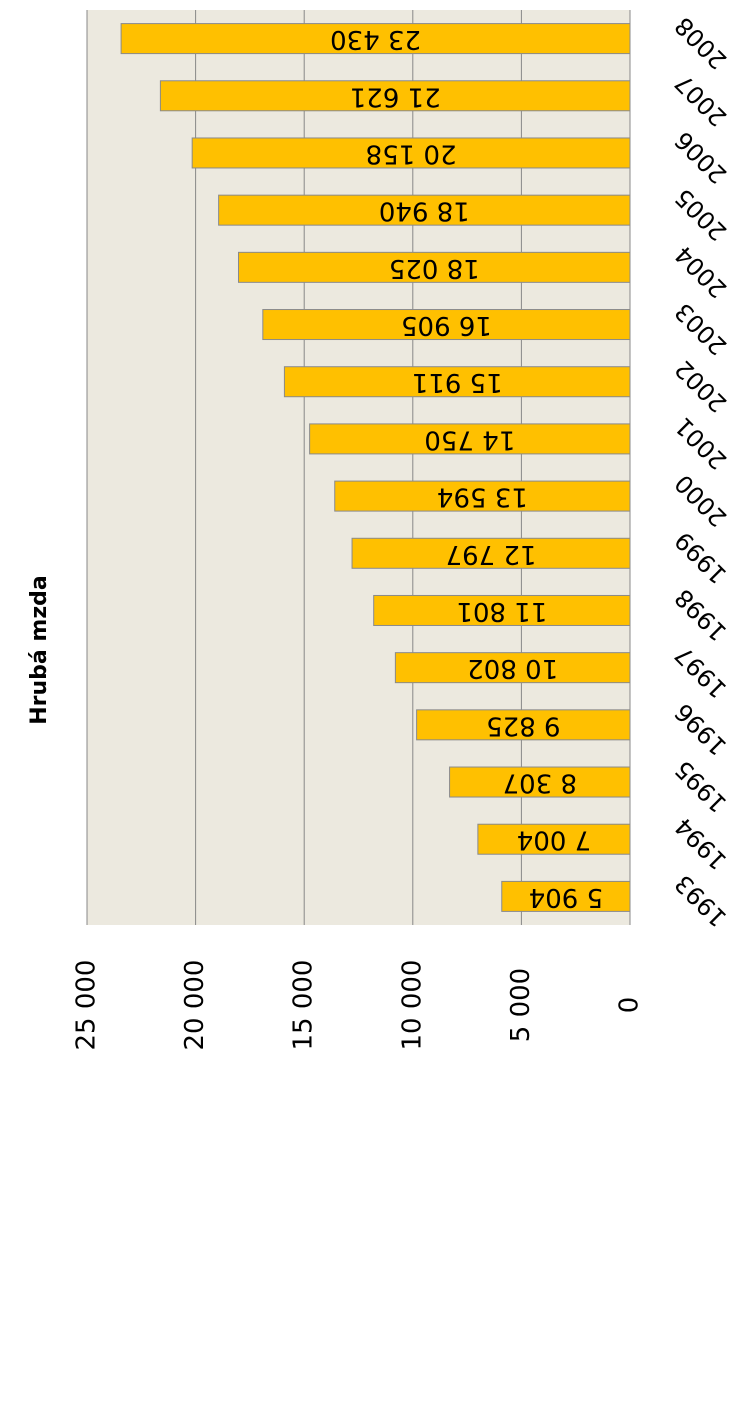  I want to click on y-tick-label: 5 000, so click(521, 1005).